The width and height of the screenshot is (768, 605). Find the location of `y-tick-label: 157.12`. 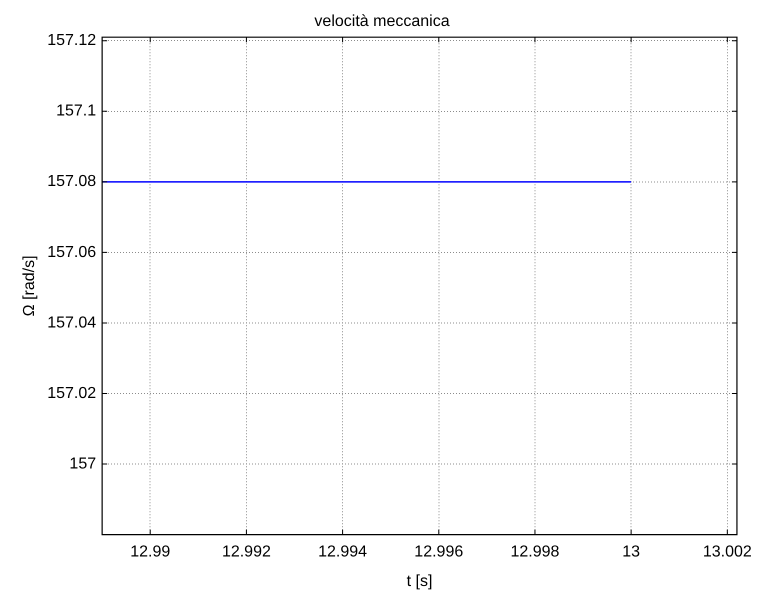

y-tick-label: 157.12 is located at coordinates (71, 41).